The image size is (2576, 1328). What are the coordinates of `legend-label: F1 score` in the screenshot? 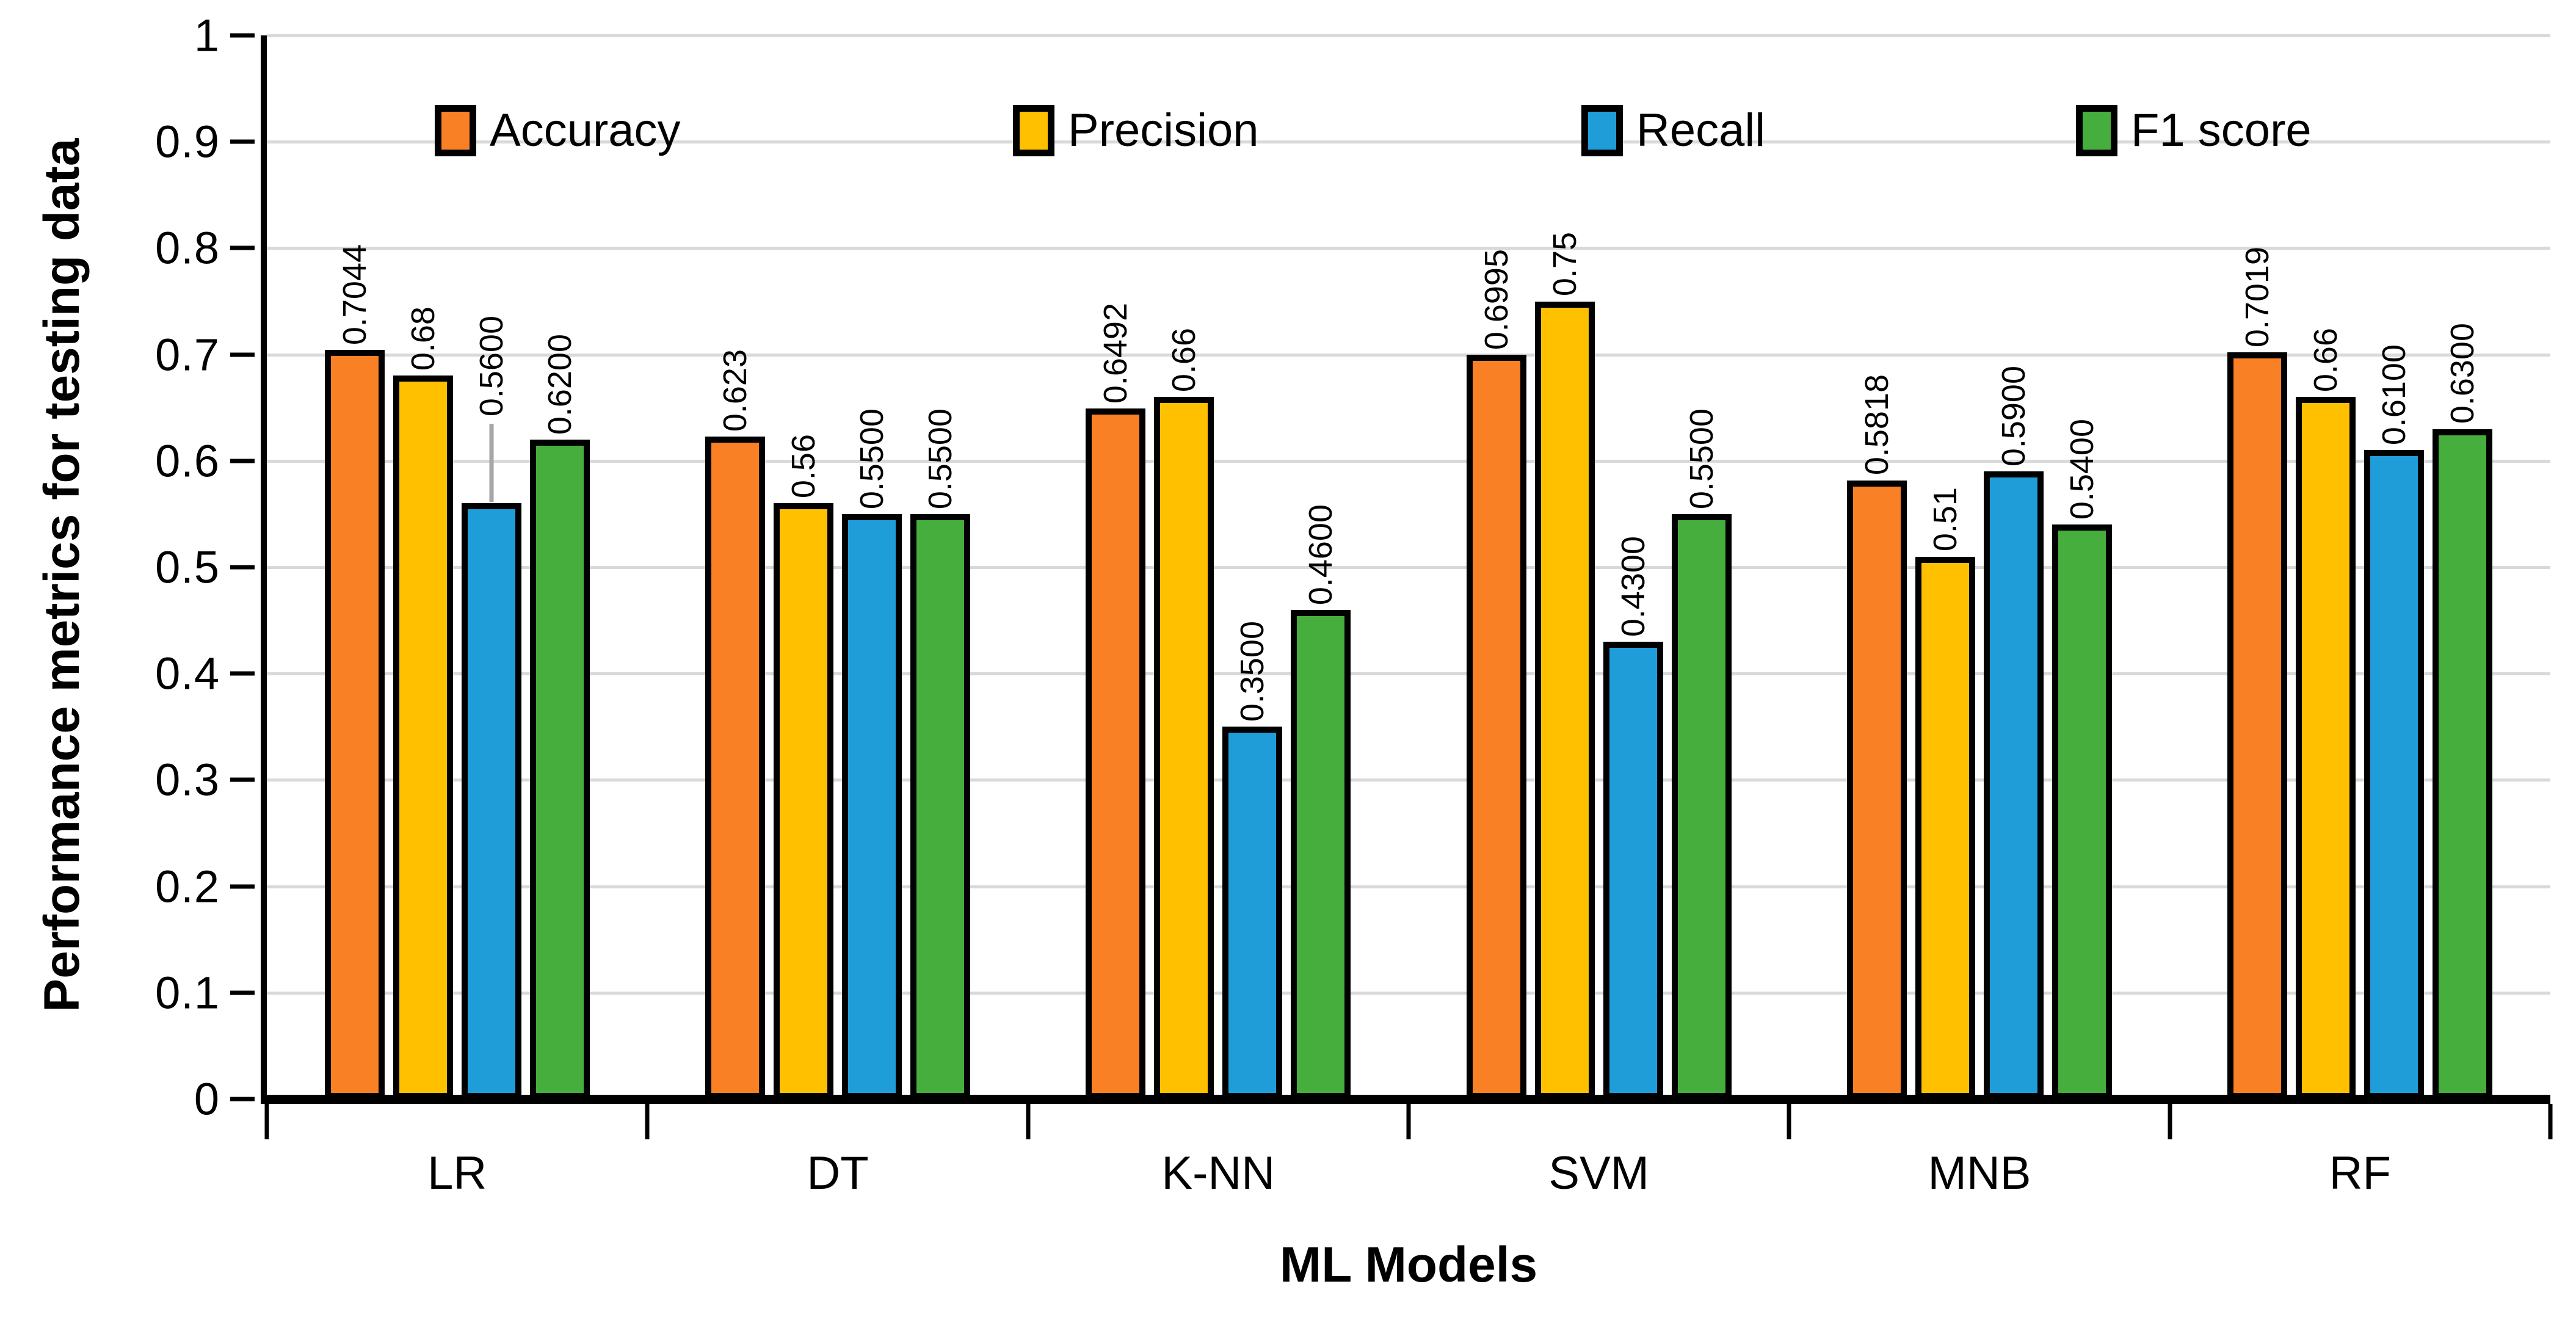 It's located at (2221, 130).